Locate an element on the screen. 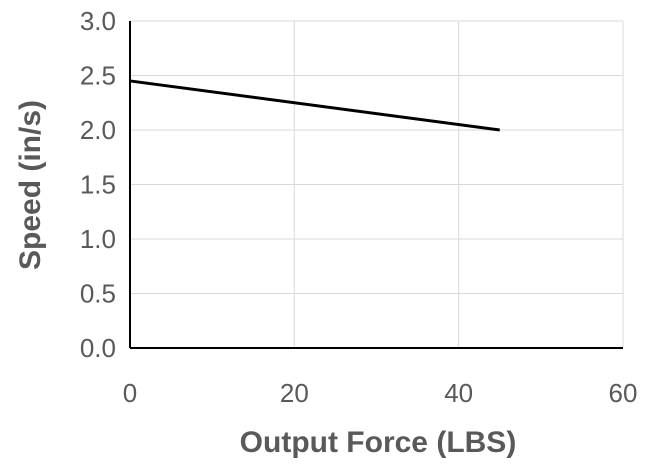 The height and width of the screenshot is (464, 660). x-axis-title: Output Force (LBS) is located at coordinates (378, 442).